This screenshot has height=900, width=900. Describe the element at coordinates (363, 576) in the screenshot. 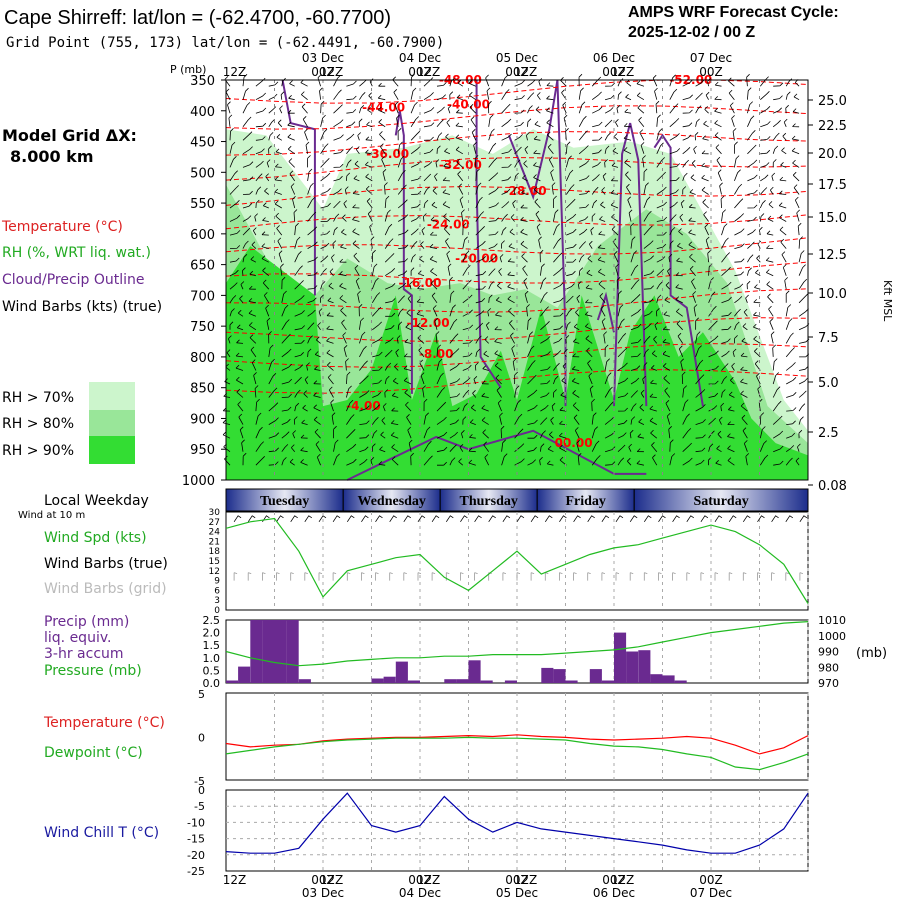

I see `grid-wind-barb` at that location.